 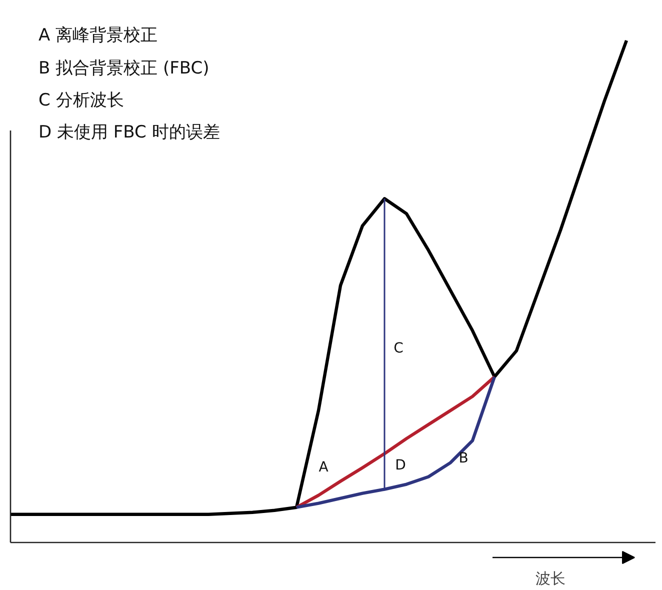 I want to click on annotation: A 离峰背景校正, so click(x=98, y=36).